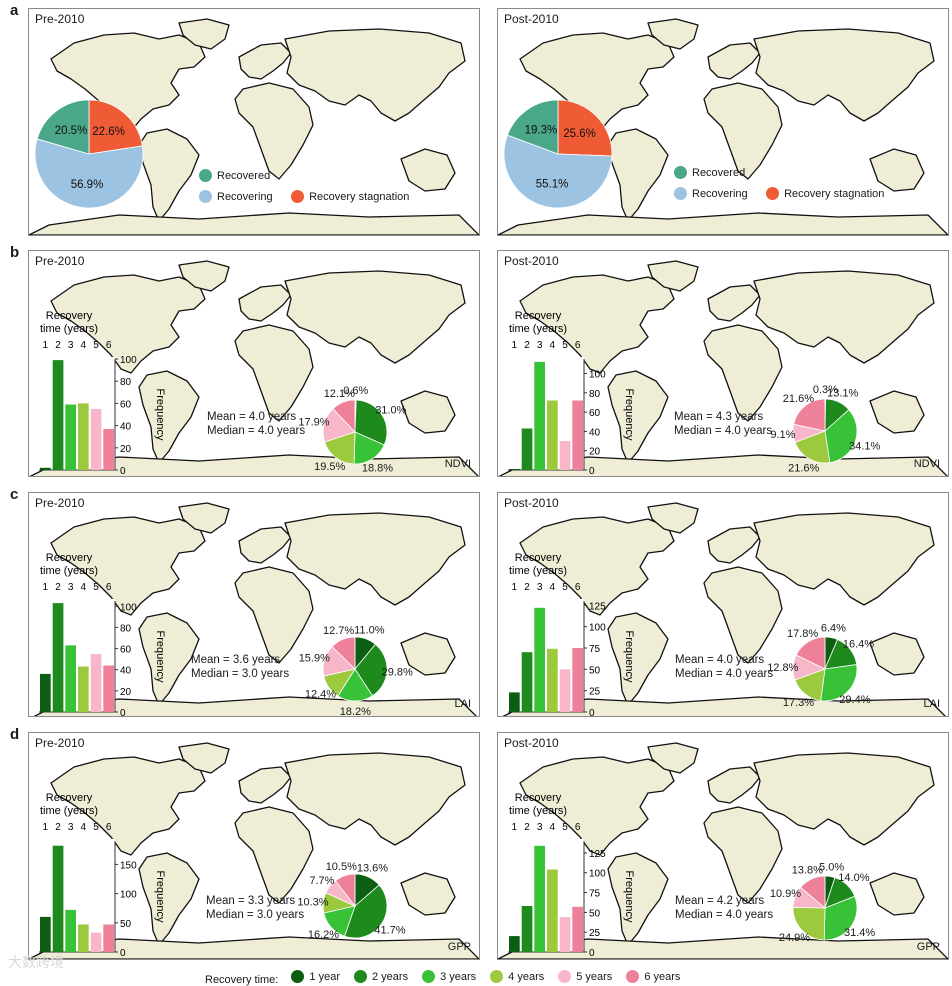 The height and width of the screenshot is (986, 952). Describe the element at coordinates (595, 670) in the screenshot. I see `y-tick-label: 50` at that location.